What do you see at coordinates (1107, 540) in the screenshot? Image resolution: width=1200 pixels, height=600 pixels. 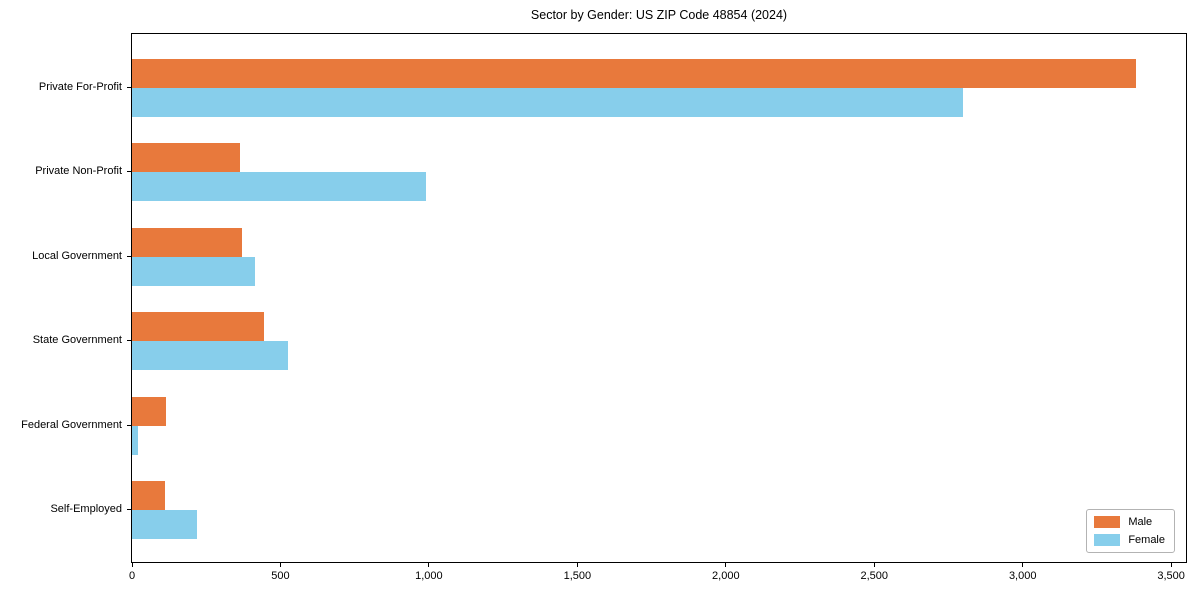 I see `legend-swatch-female` at bounding box center [1107, 540].